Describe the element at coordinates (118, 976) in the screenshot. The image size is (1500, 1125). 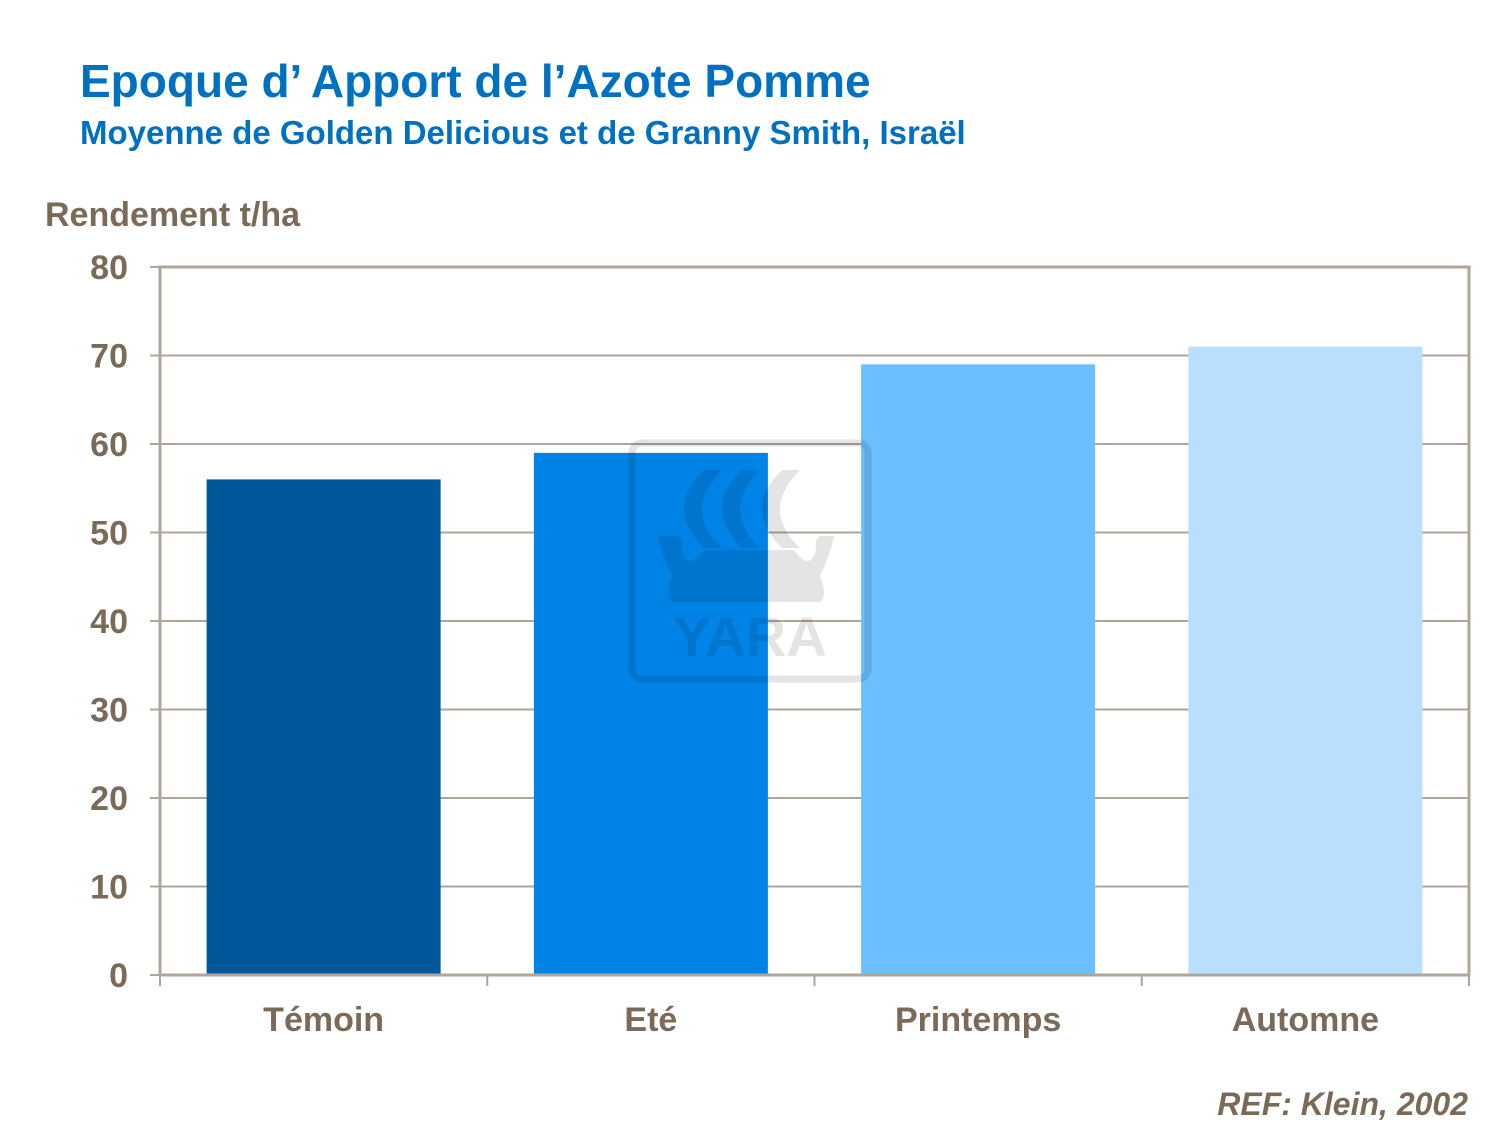
I see `y-tick-label: 0` at that location.